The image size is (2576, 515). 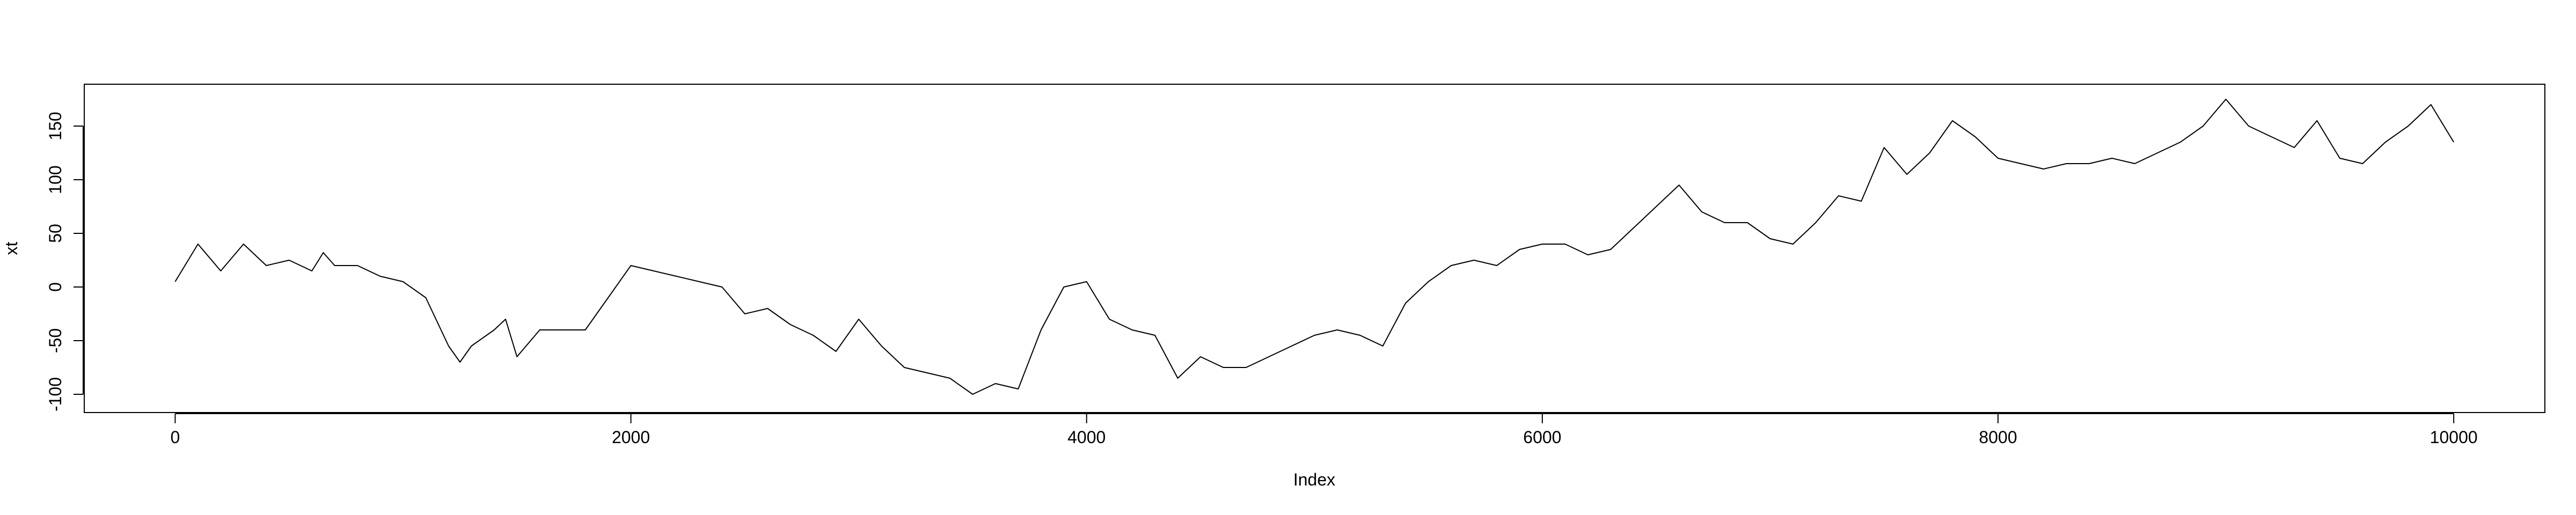 I want to click on x-tick-label: 4000, so click(x=1086, y=438).